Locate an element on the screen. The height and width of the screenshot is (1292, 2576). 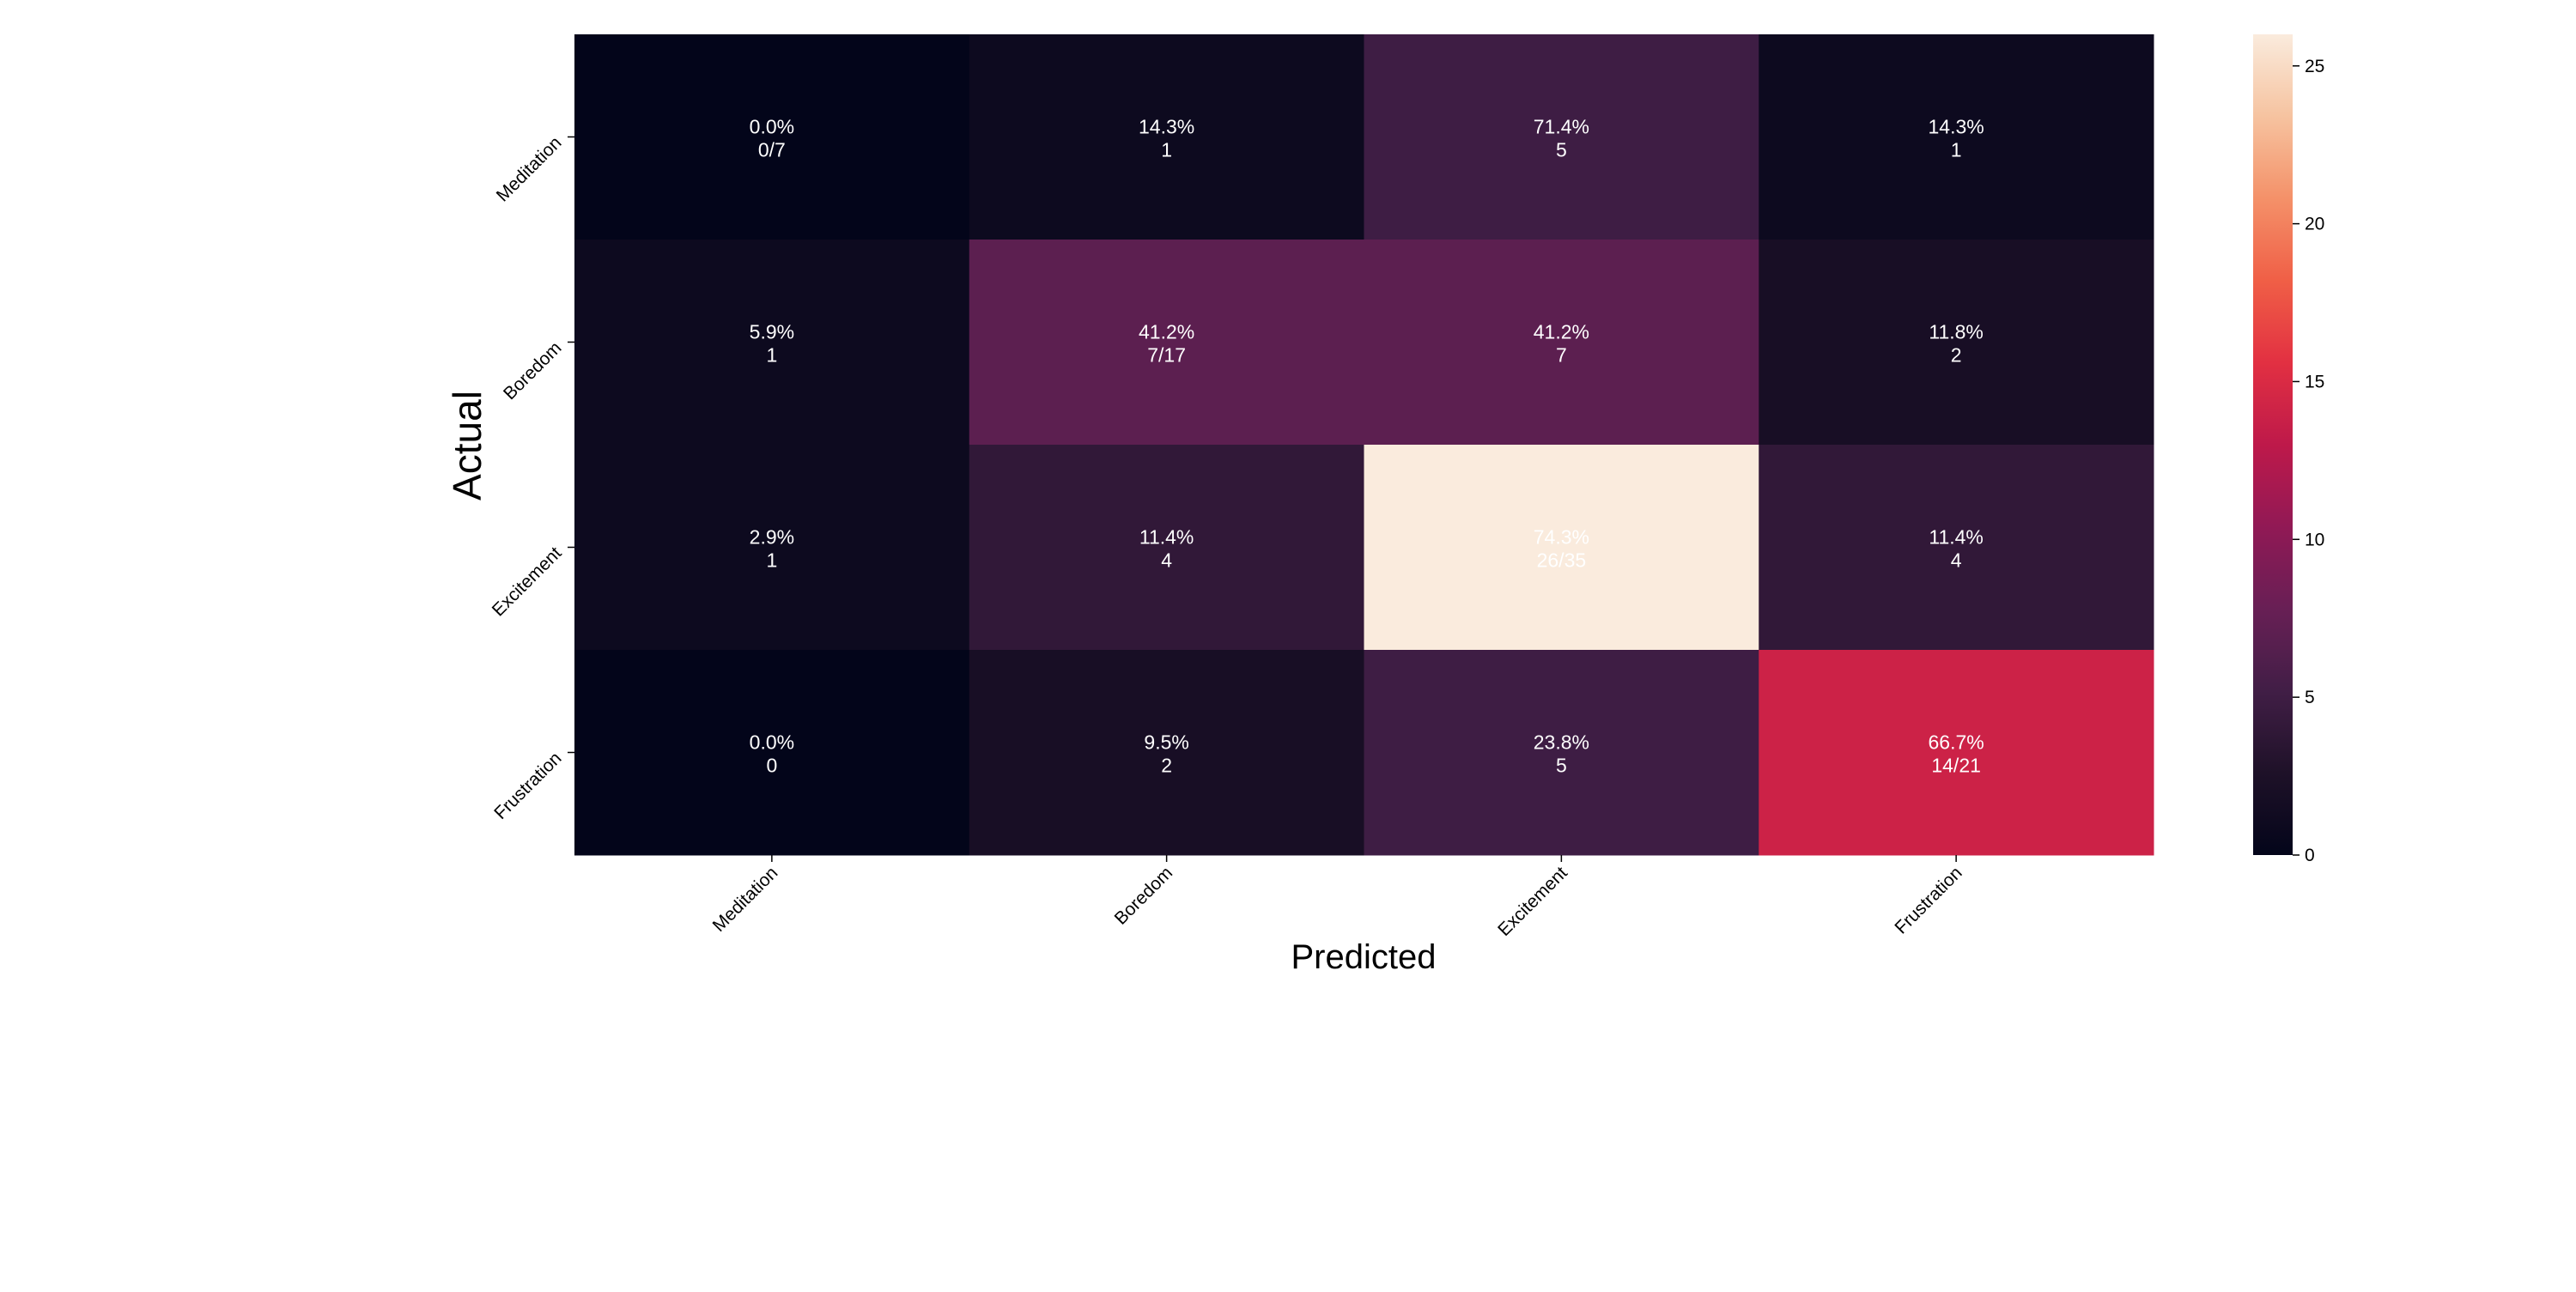
cell-count-label-2-3: 4 is located at coordinates (1956, 560).